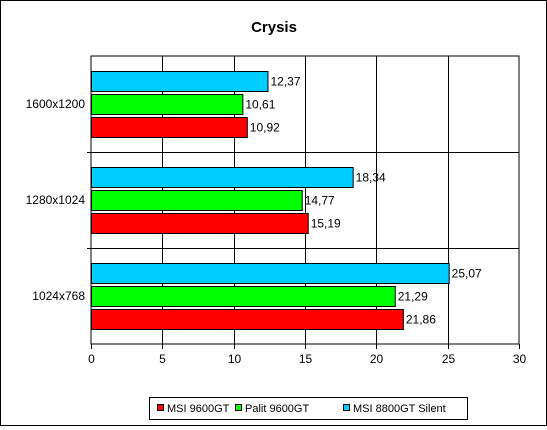 Image resolution: width=547 pixels, height=430 pixels. I want to click on x-tick-label: 25, so click(449, 359).